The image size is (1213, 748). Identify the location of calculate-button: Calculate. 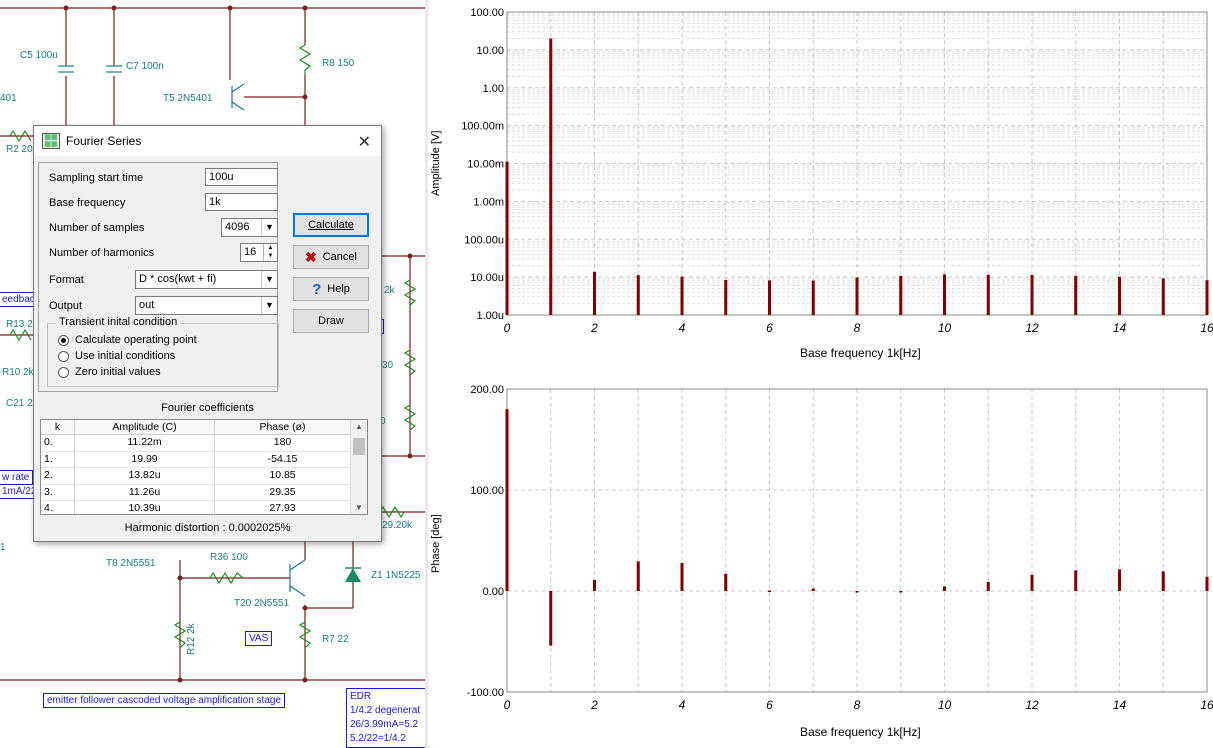
(331, 225).